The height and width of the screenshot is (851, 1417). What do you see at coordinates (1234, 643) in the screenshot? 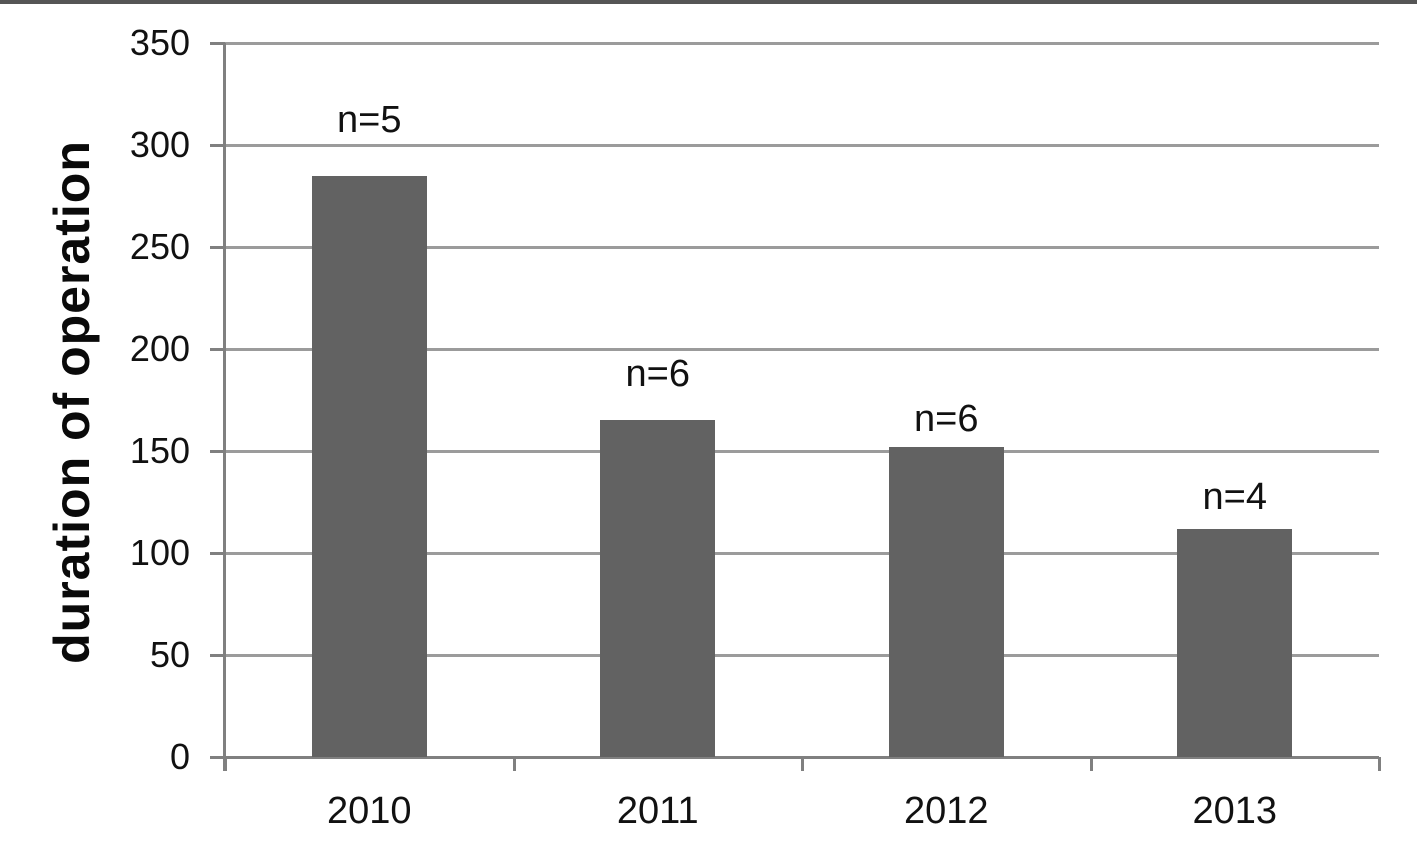
I see `bar-2013` at bounding box center [1234, 643].